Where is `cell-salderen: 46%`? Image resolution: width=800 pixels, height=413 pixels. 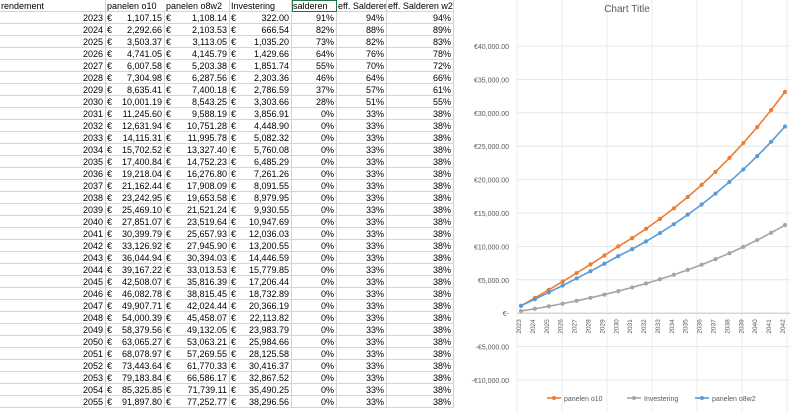
cell-salderen: 46% is located at coordinates (314, 78).